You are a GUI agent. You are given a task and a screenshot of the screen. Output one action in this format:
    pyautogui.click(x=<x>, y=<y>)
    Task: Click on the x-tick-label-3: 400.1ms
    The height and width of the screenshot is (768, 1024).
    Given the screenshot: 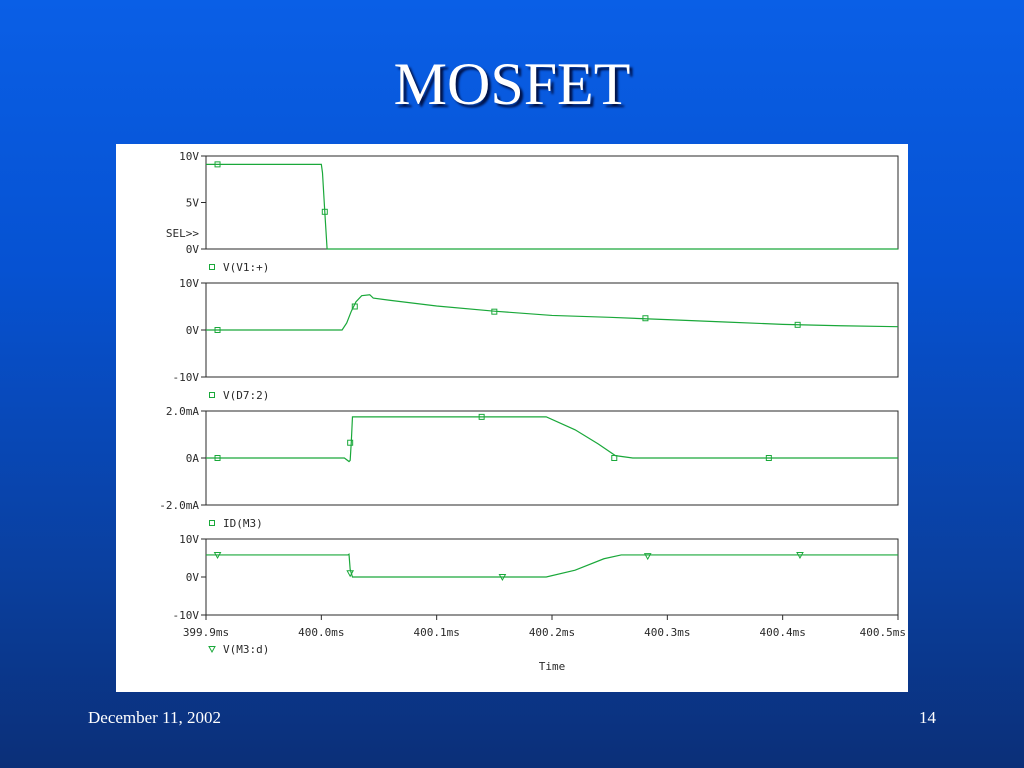 What is the action you would take?
    pyautogui.click(x=436, y=632)
    